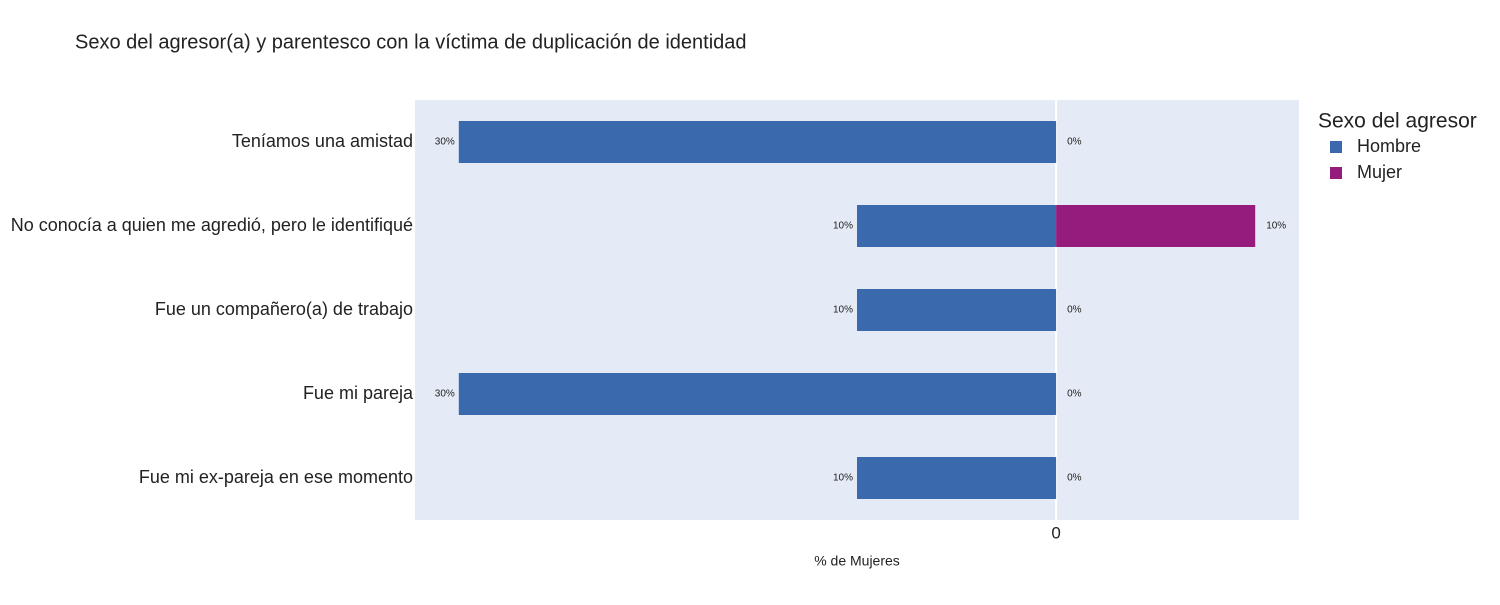  I want to click on y-tick-label: Fue mi pareja, so click(358, 393).